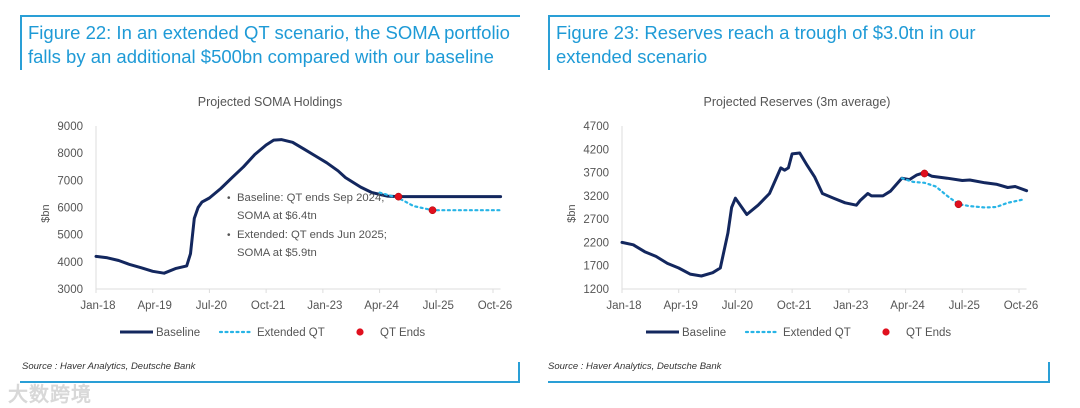 The height and width of the screenshot is (408, 1080). Describe the element at coordinates (70, 181) in the screenshot. I see `y-tick-label: 7000` at that location.